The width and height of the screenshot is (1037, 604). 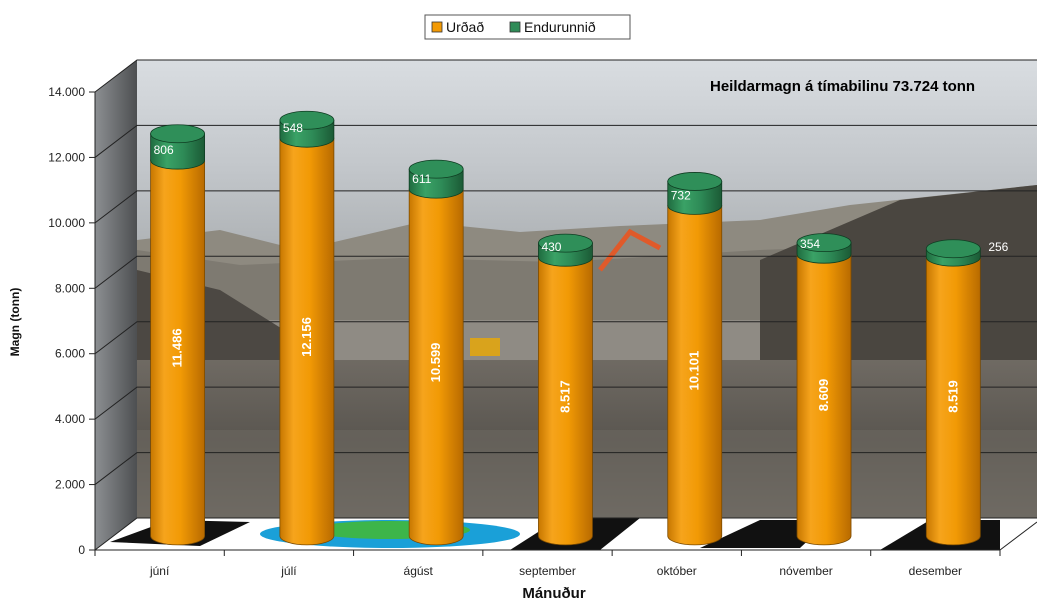 What do you see at coordinates (66, 223) in the screenshot?
I see `y-tick-label: 10.000` at bounding box center [66, 223].